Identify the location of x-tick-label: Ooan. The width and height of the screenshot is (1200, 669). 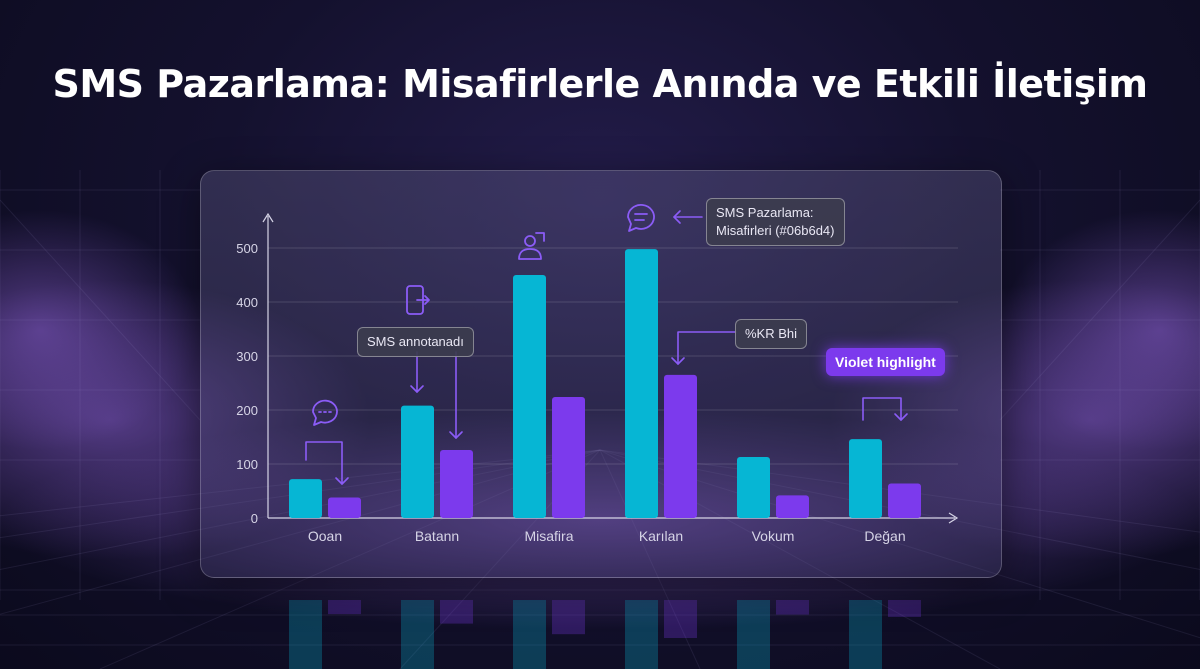
(325, 536).